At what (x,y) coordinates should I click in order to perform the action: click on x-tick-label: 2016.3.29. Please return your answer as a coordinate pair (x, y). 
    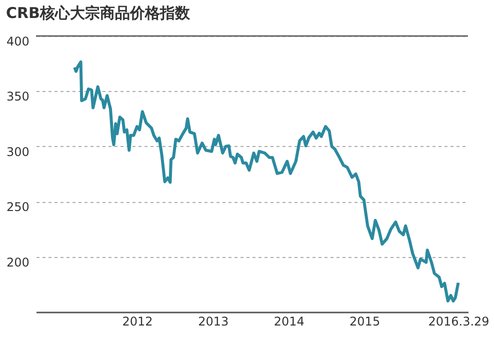
    Looking at the image, I should click on (459, 321).